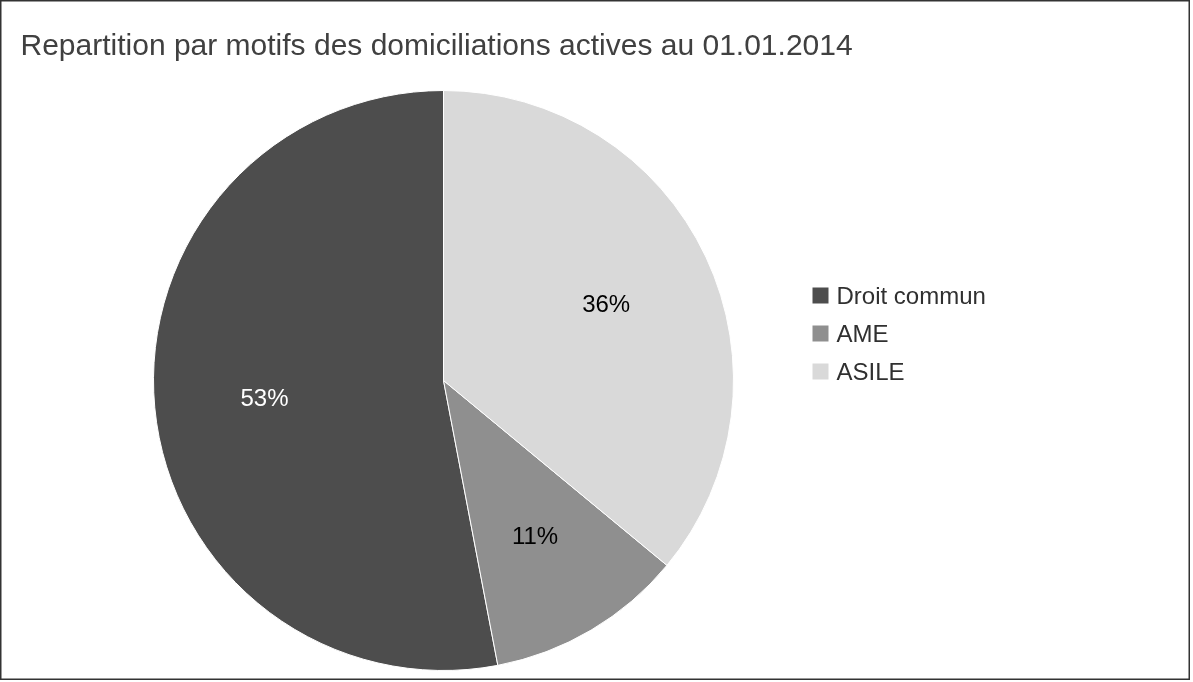 Image resolution: width=1193 pixels, height=682 pixels. What do you see at coordinates (911, 295) in the screenshot?
I see `legend-label: Droit commun` at bounding box center [911, 295].